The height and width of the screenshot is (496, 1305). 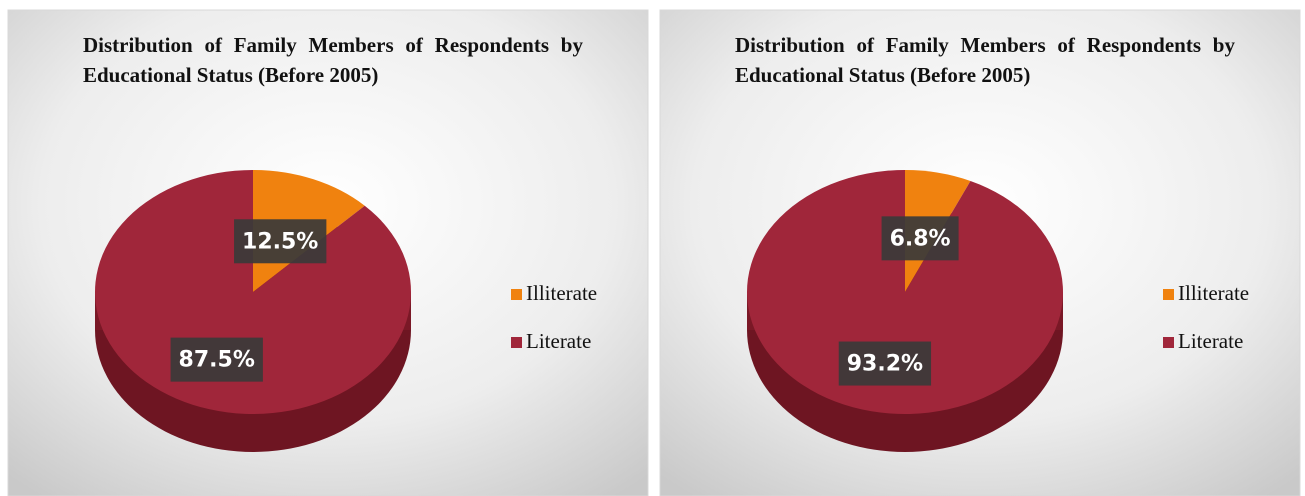 I want to click on data-label: 12.5%, so click(x=280, y=241).